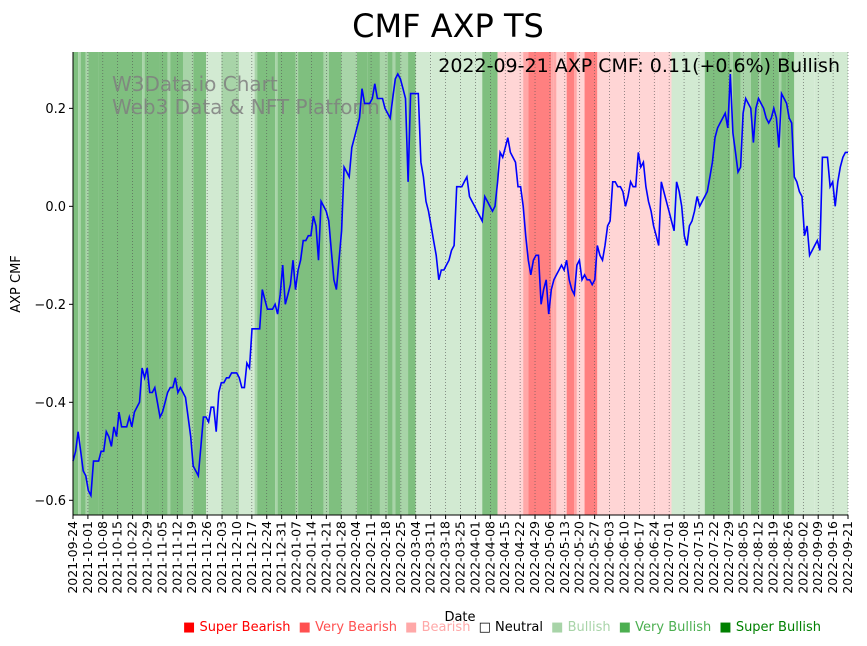  What do you see at coordinates (534, 557) in the screenshot?
I see `x-tick-label: 2022-04-29` at bounding box center [534, 557].